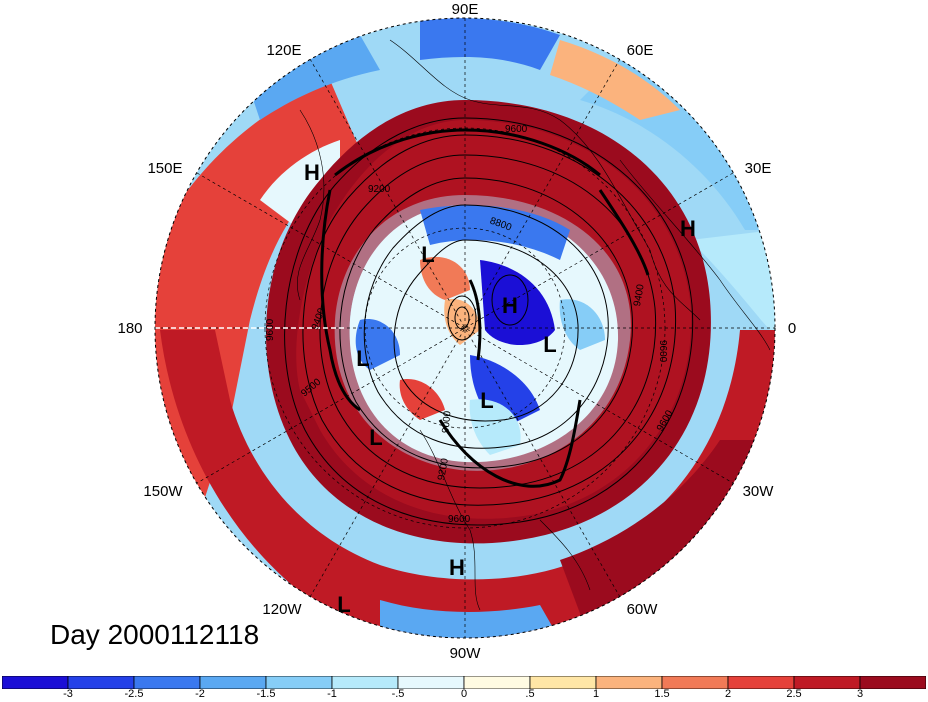 The image size is (928, 702). Describe the element at coordinates (283, 50) in the screenshot. I see `lon-label-120e: 120E` at that location.